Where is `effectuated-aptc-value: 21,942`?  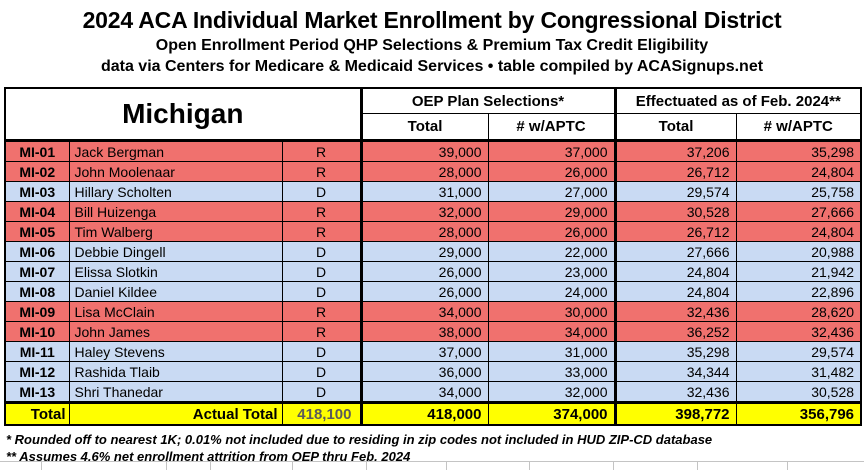 effectuated-aptc-value: 21,942 is located at coordinates (798, 271).